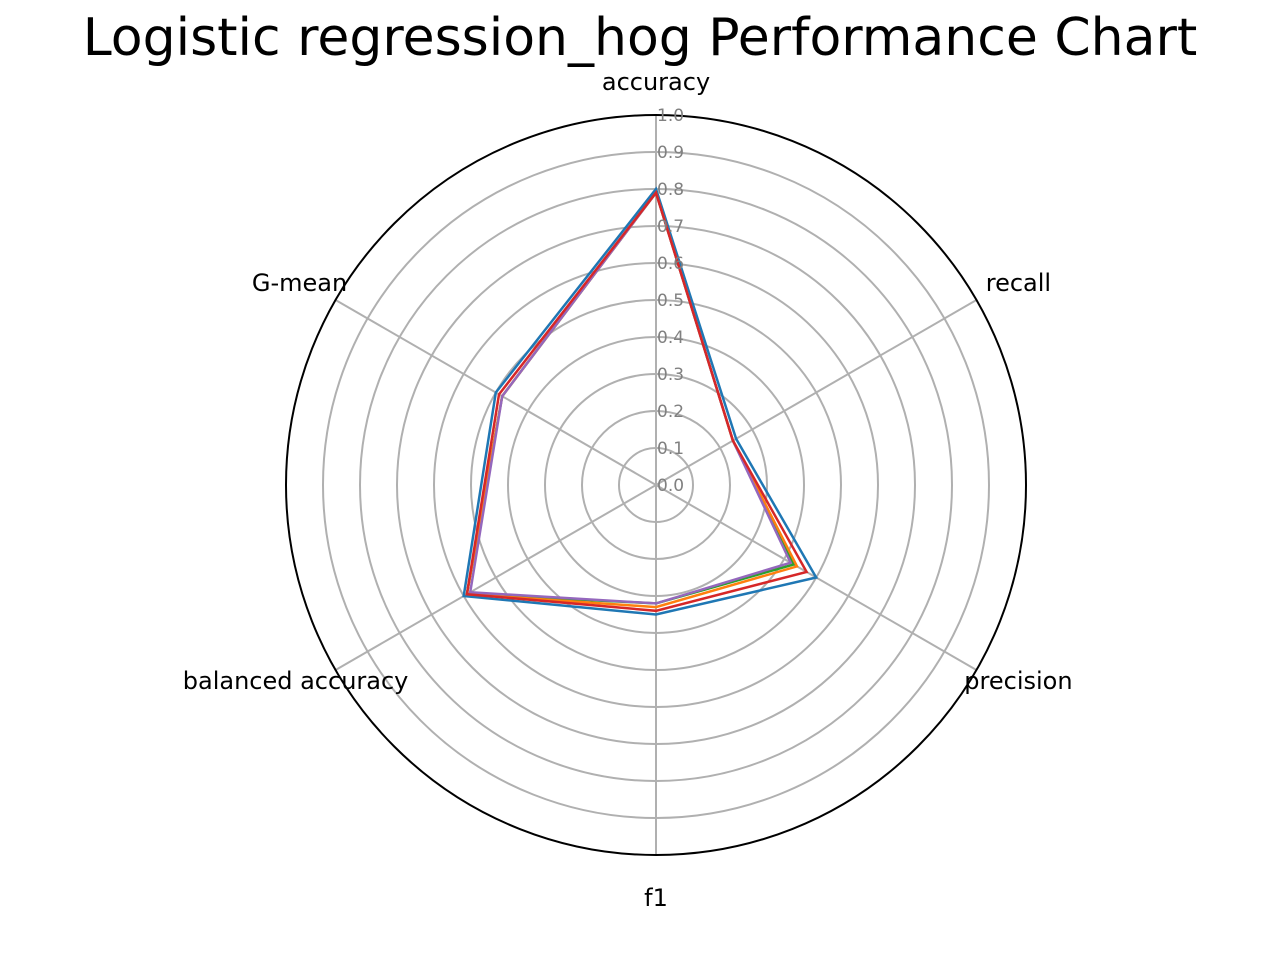  Describe the element at coordinates (670, 449) in the screenshot. I see `r-tick-label: 0.1` at that location.